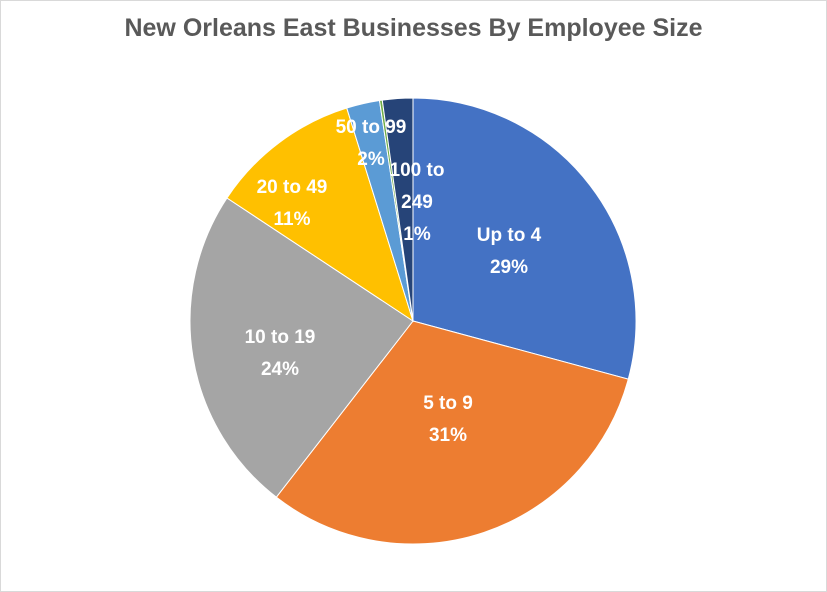 The height and width of the screenshot is (592, 827). Describe the element at coordinates (448, 403) in the screenshot. I see `slice-category: 5 to 9` at that location.